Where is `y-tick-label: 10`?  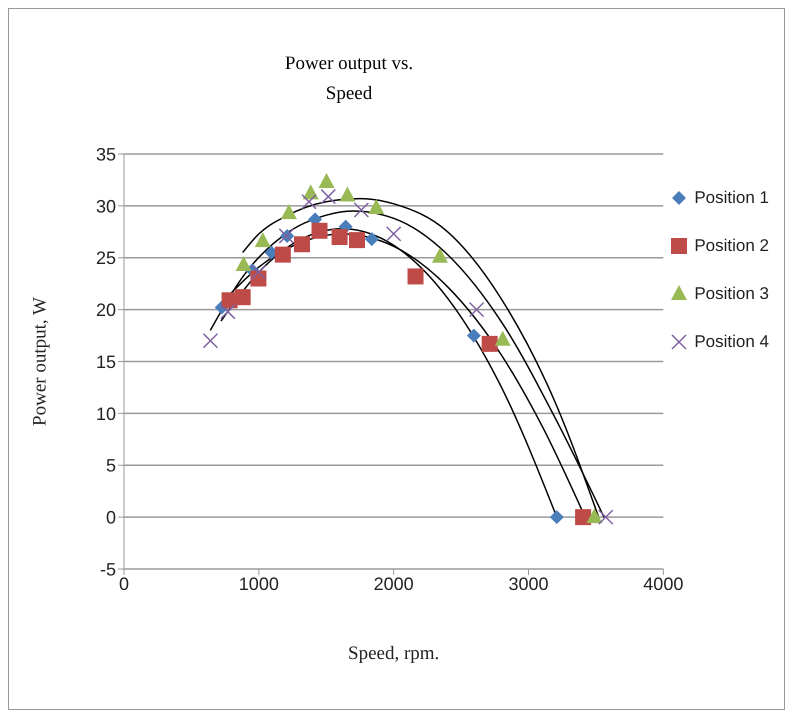 y-tick-label: 10 is located at coordinates (106, 414).